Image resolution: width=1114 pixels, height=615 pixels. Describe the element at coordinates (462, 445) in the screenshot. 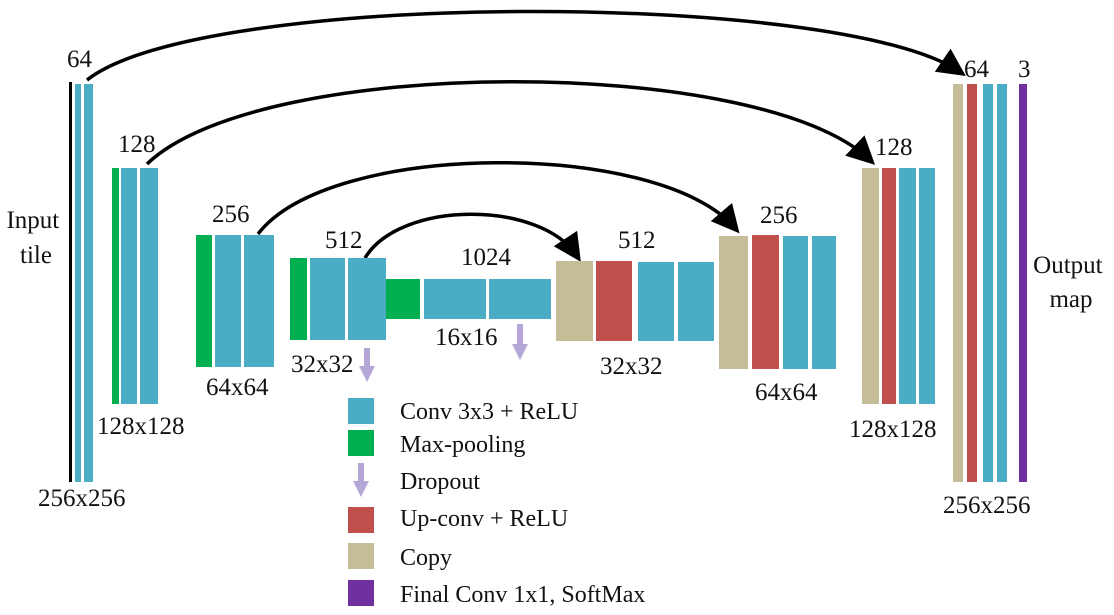

I see `legend-label: Max-pooling` at that location.